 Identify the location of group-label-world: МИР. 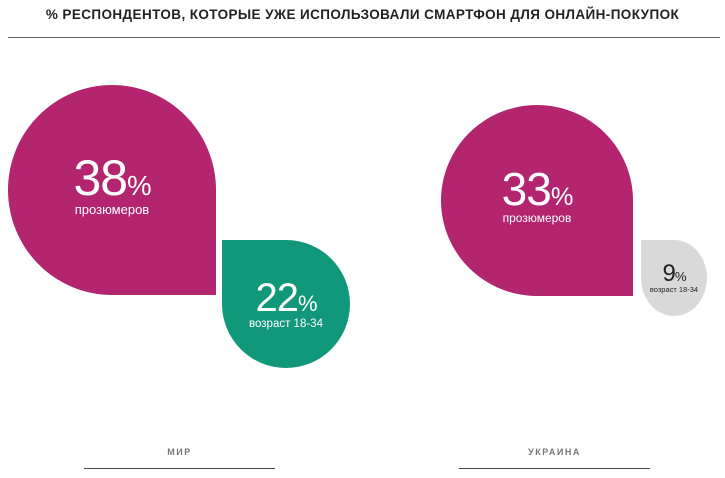
(179, 452).